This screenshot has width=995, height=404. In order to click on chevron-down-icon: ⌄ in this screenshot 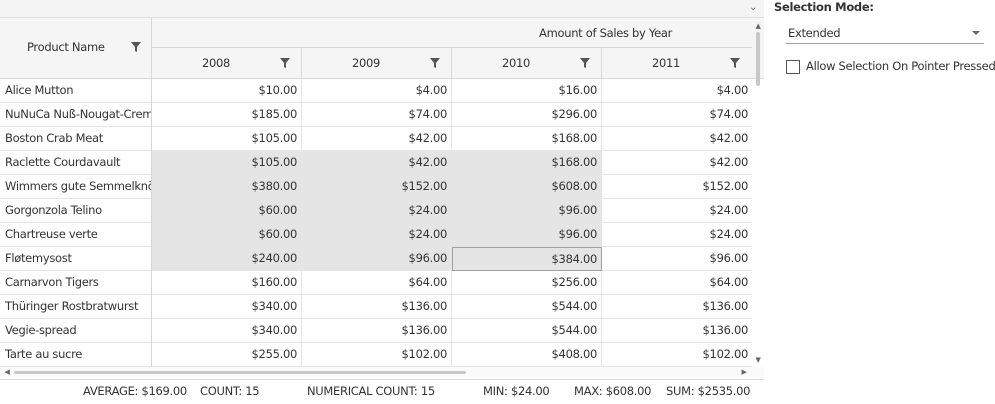, I will do `click(753, 7)`.